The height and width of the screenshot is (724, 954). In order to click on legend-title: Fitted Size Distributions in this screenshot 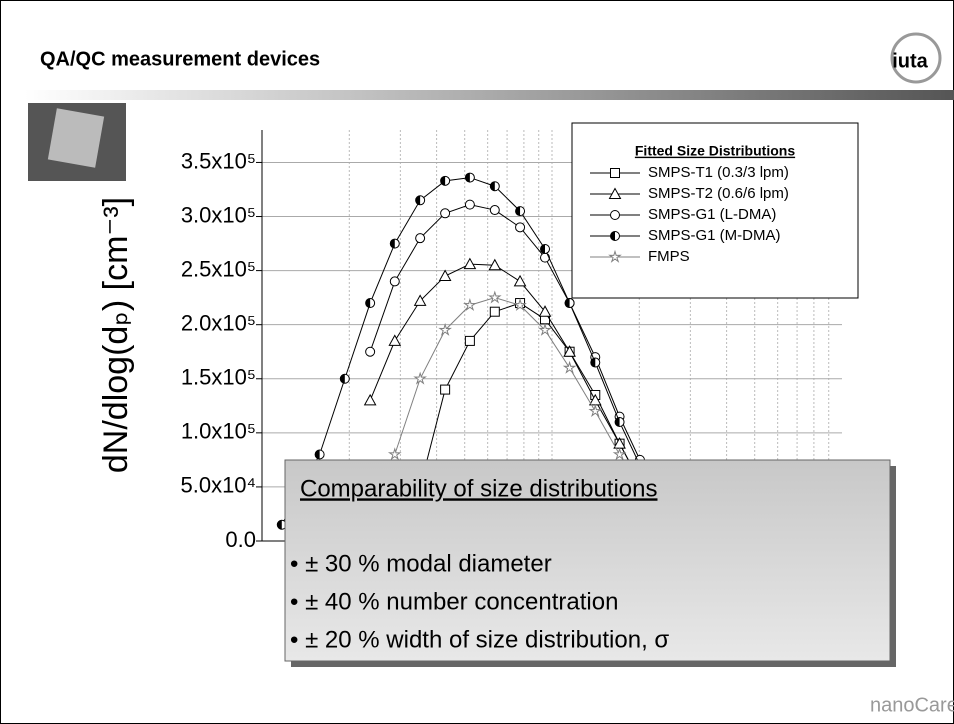, I will do `click(715, 151)`.